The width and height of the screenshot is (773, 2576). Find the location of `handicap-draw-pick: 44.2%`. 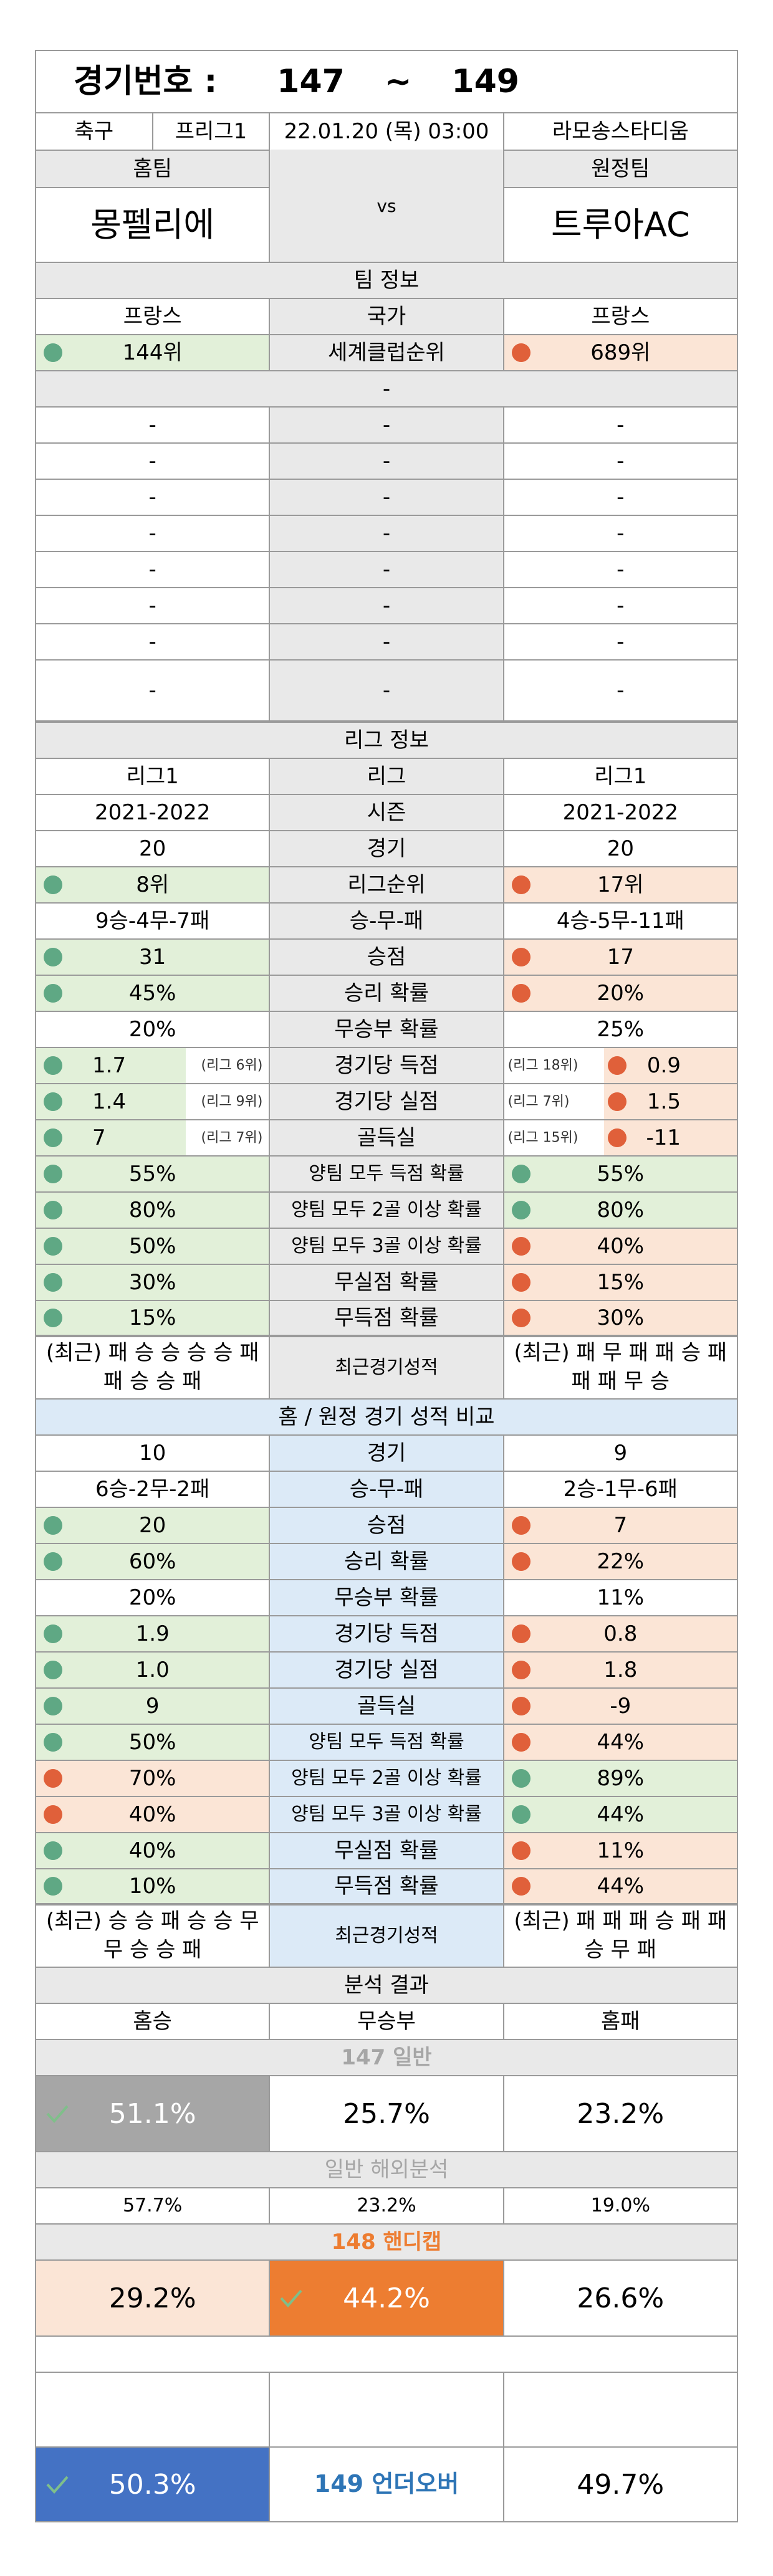

handicap-draw-pick: 44.2% is located at coordinates (387, 2298).